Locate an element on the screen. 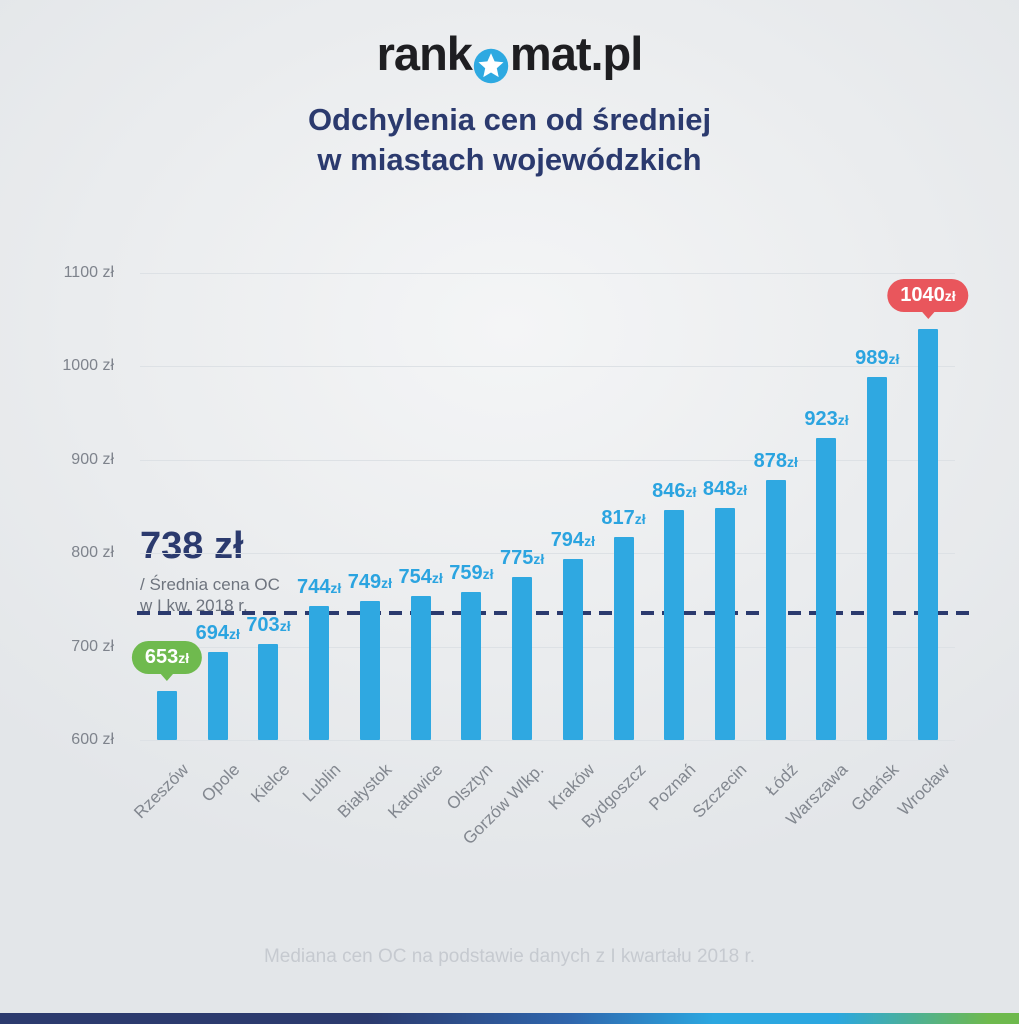 The height and width of the screenshot is (1024, 1019). average-annotation: 738 zł / Średnia cena OC w I kw. 2018 r. is located at coordinates (270, 570).